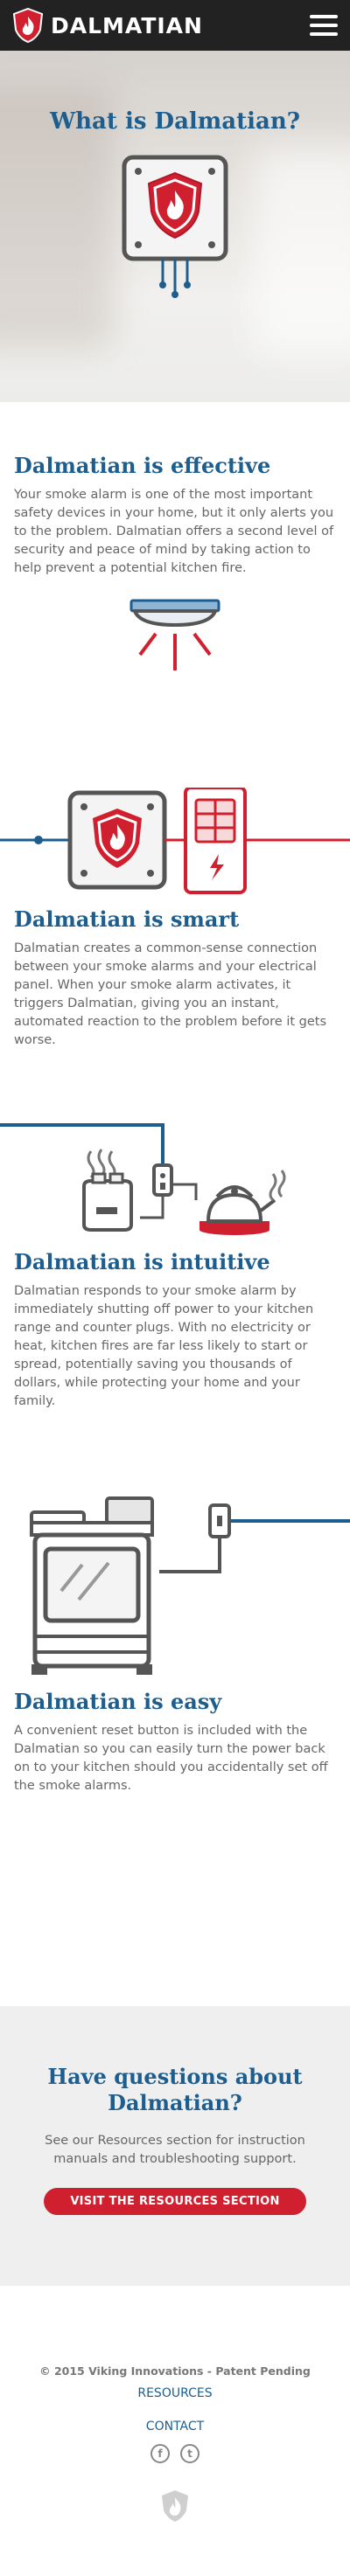 The height and width of the screenshot is (2576, 350). I want to click on section-title: Dalmatian is intuitive, so click(142, 1261).